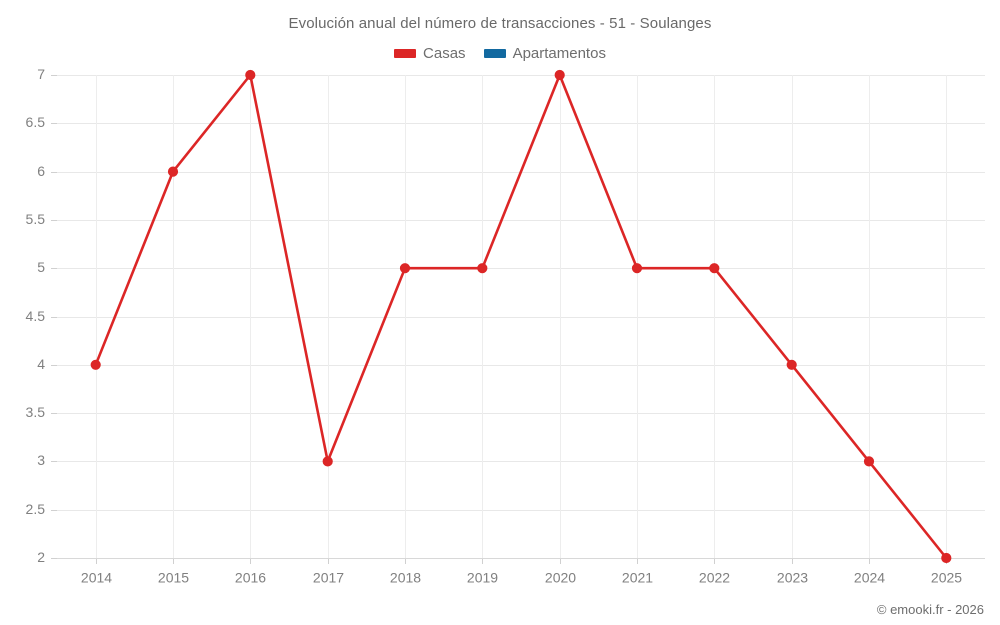 The image size is (1000, 625). Describe the element at coordinates (560, 577) in the screenshot. I see `x-axis-tick-label: 2020` at that location.